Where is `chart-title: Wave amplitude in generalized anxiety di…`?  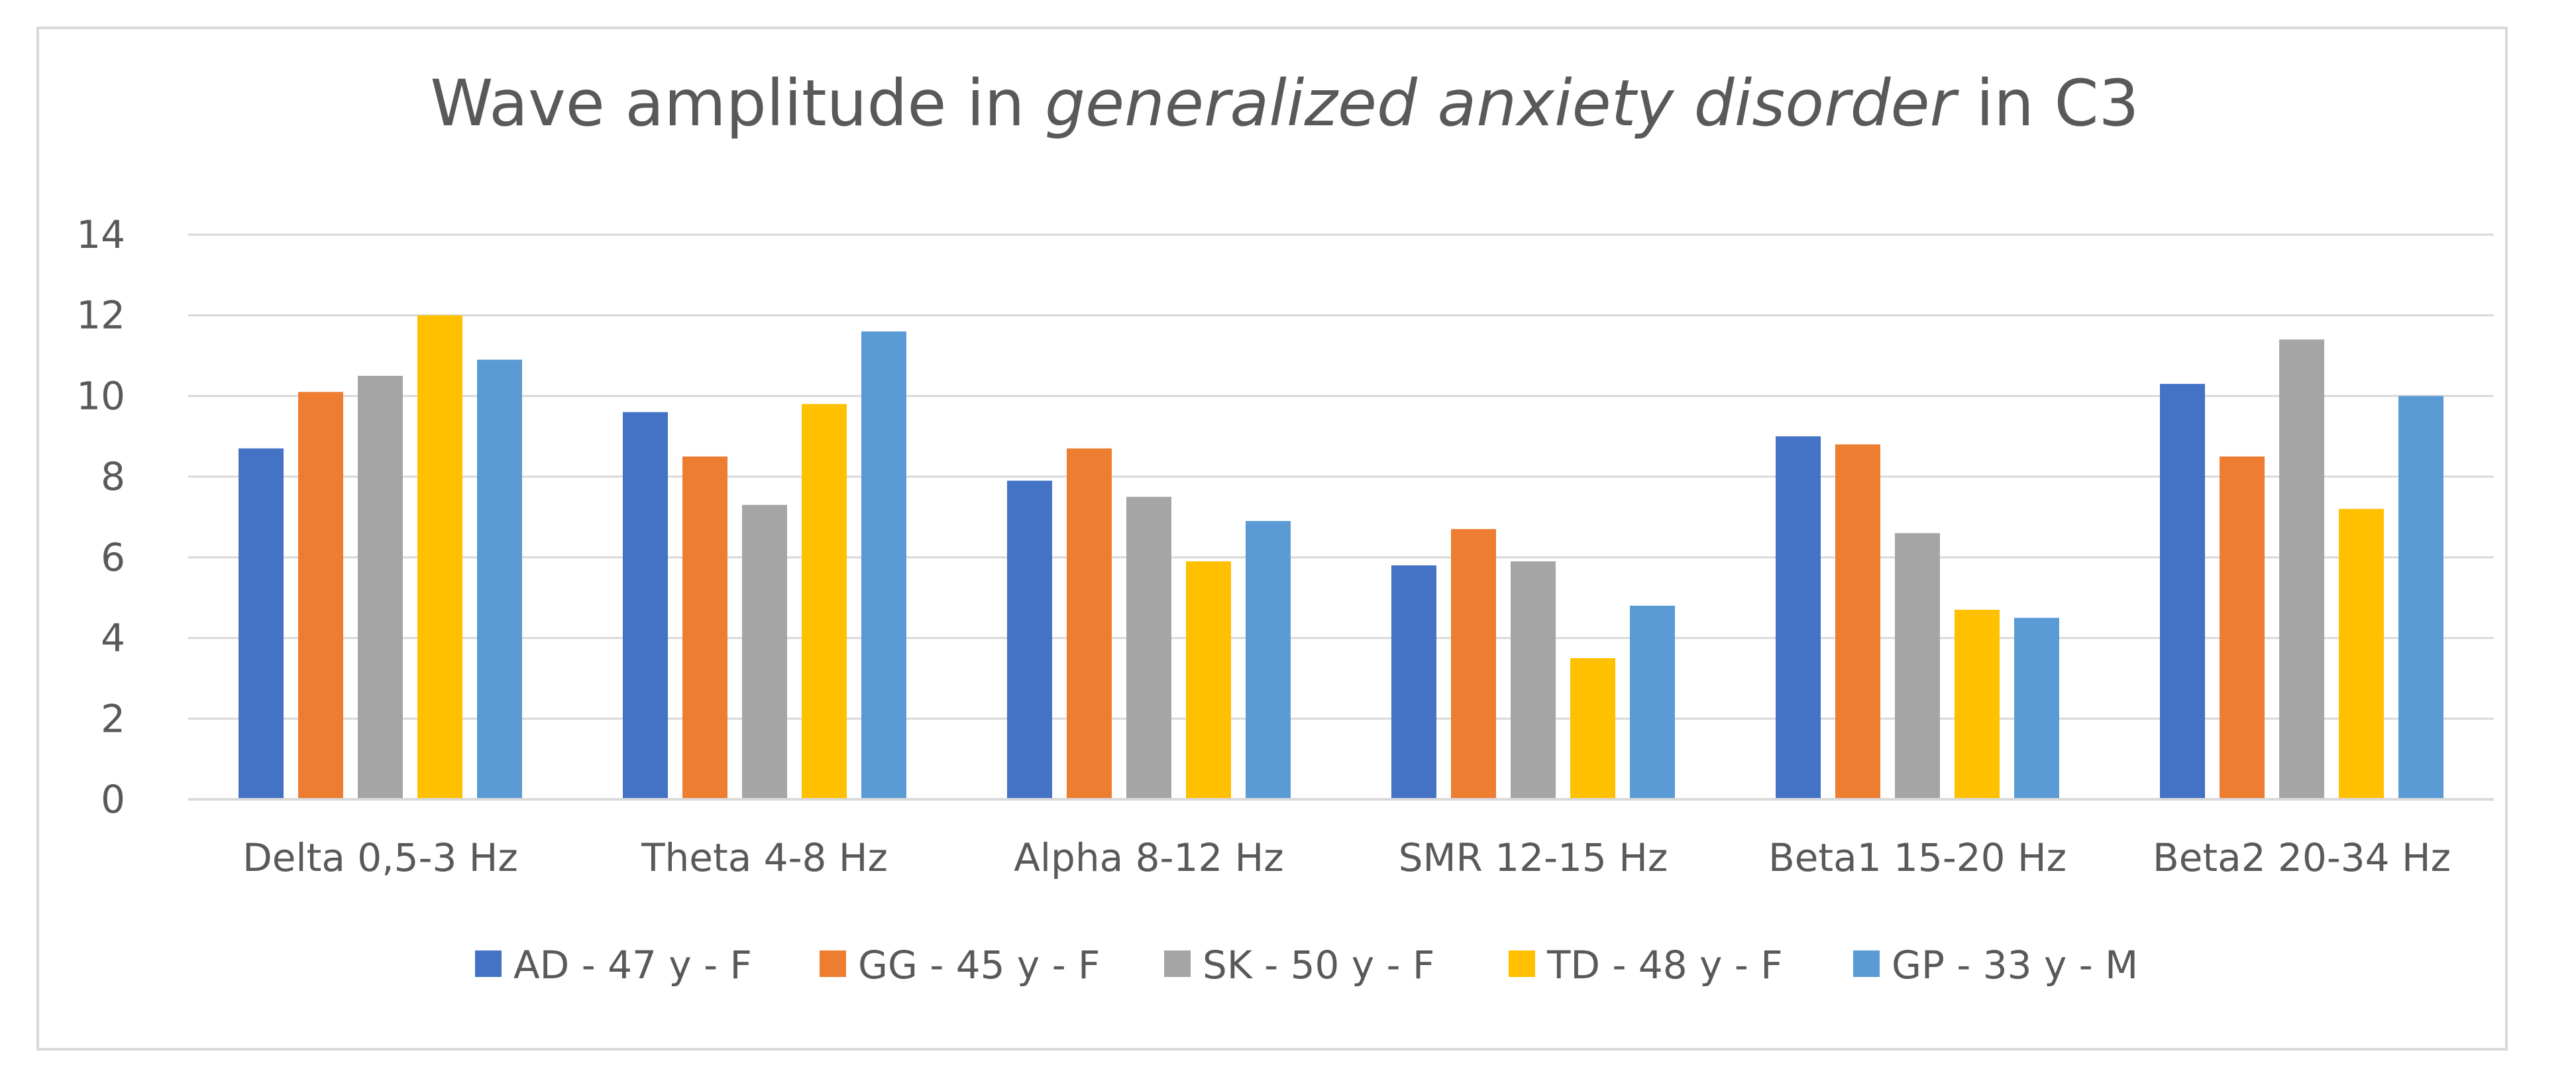
chart-title: Wave amplitude in generalized anxiety di… is located at coordinates (1284, 103).